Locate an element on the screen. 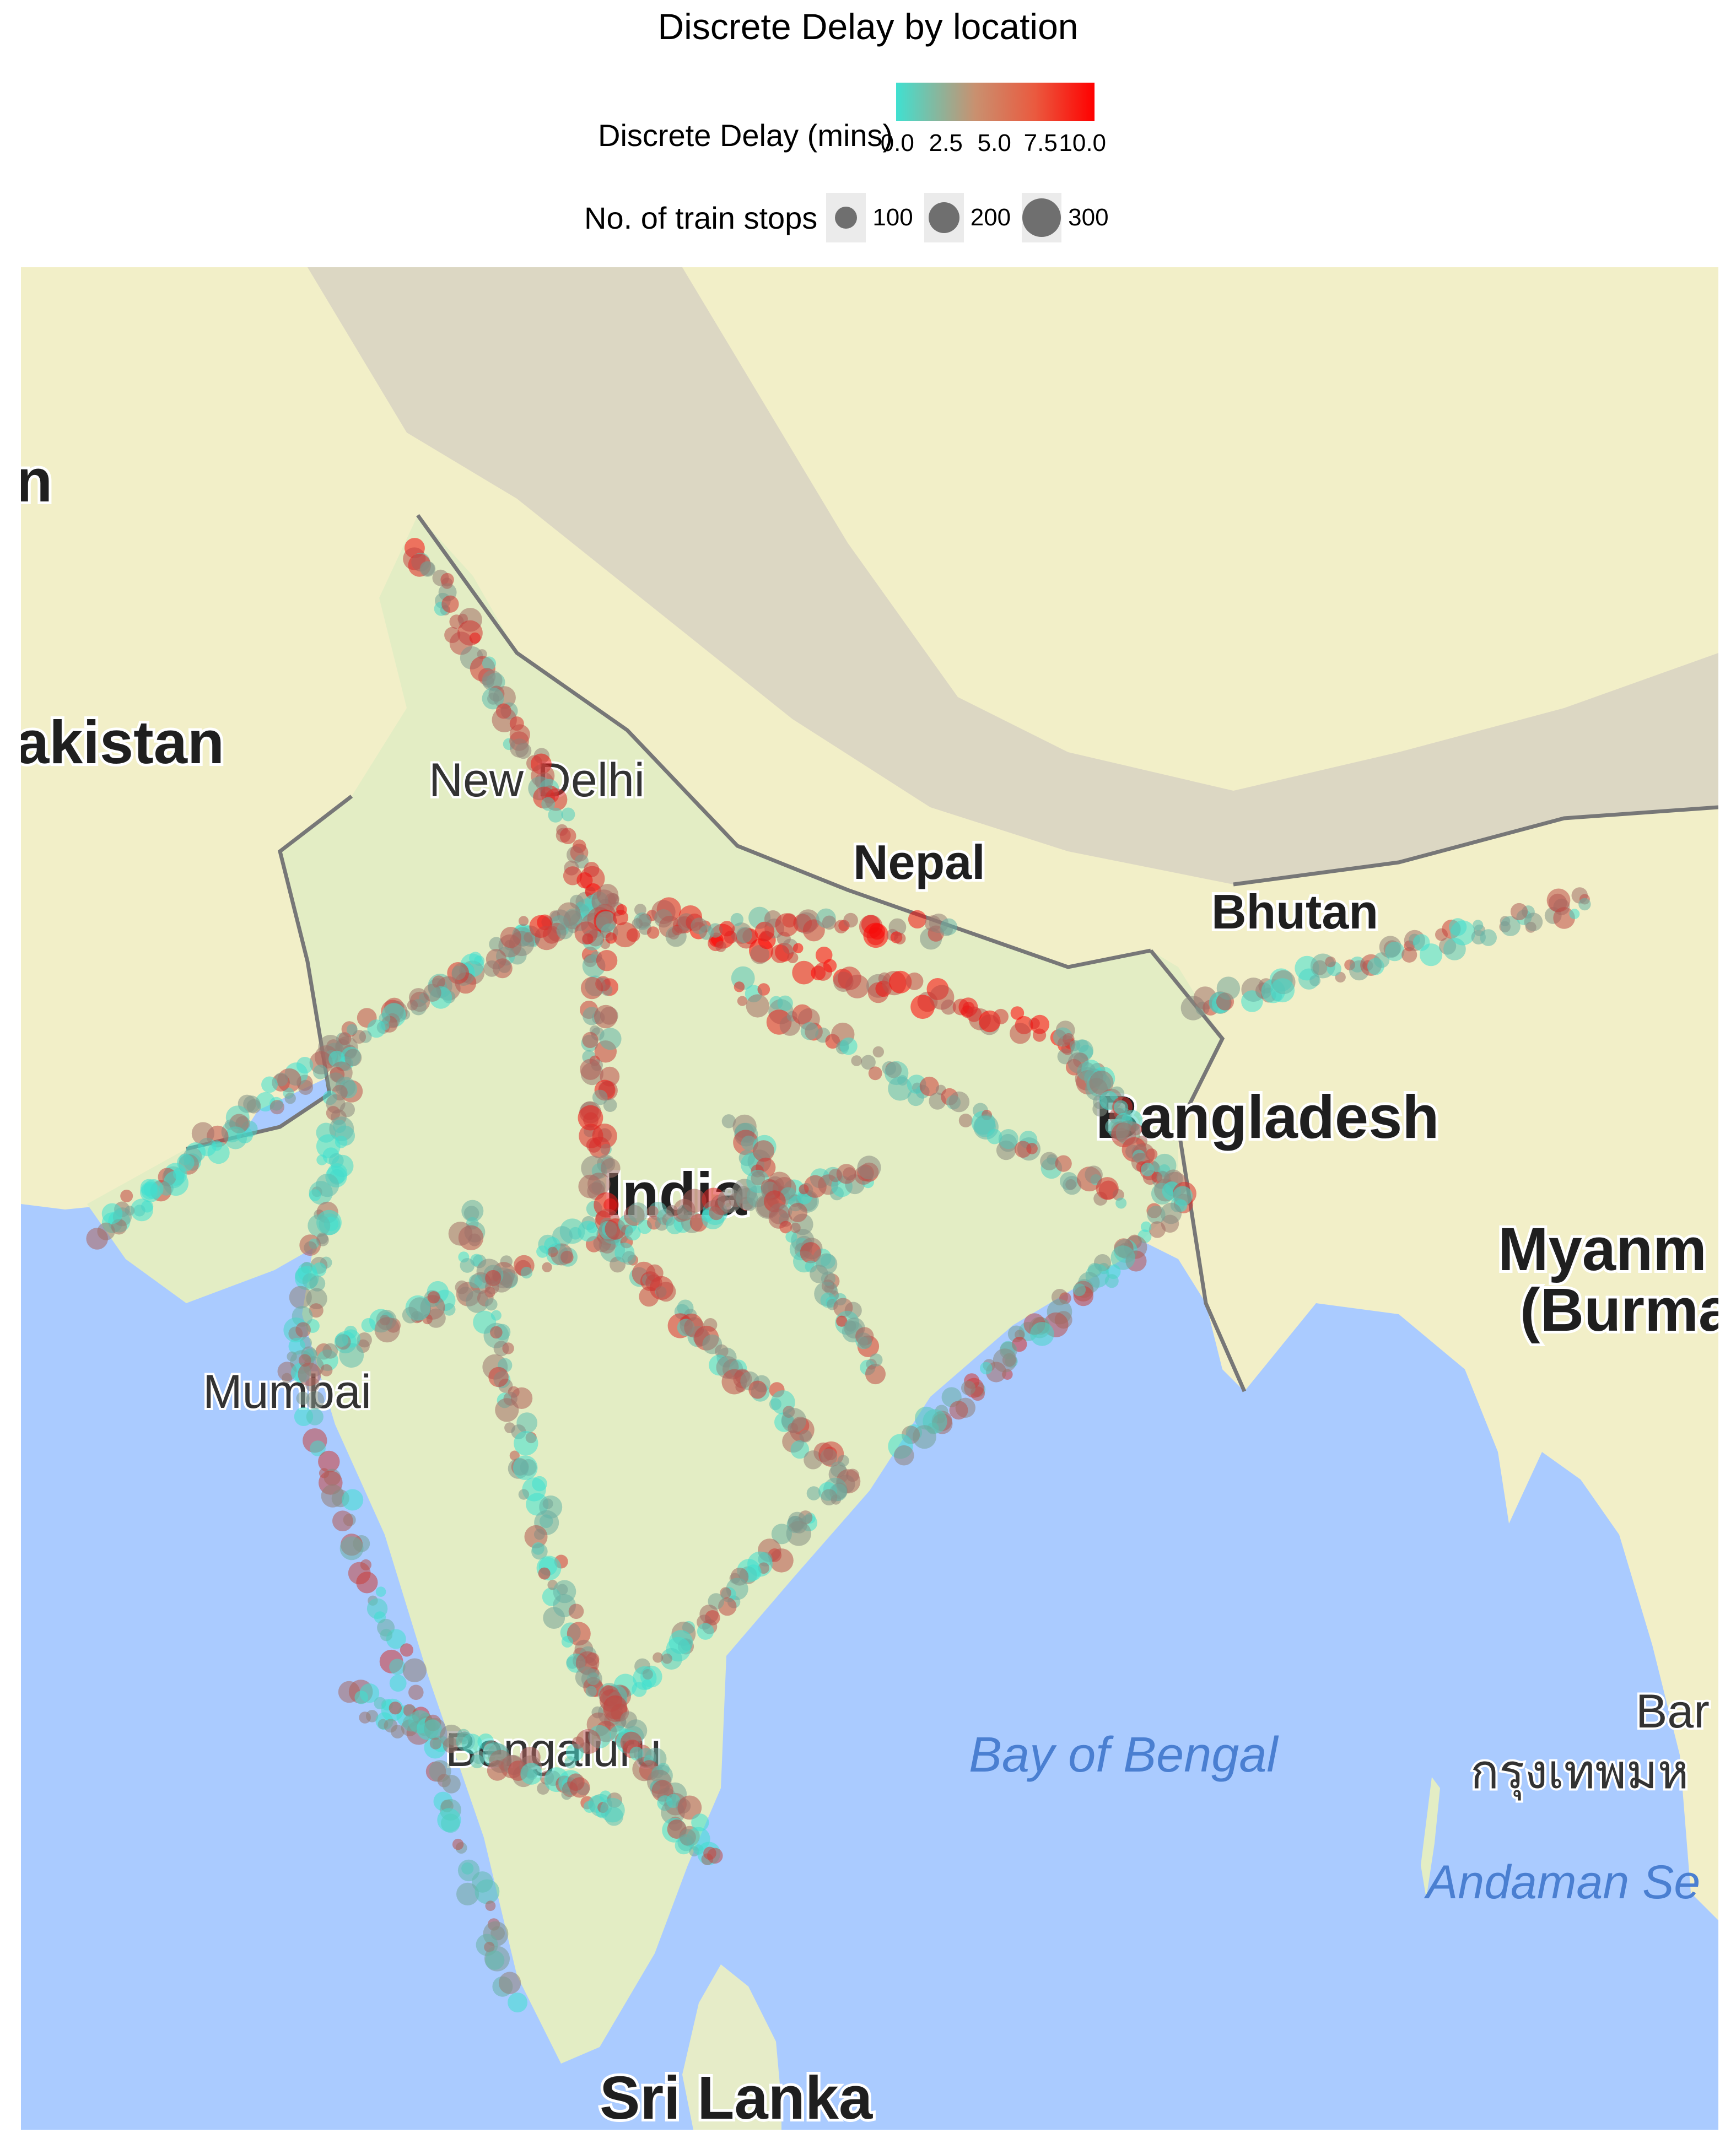 The width and height of the screenshot is (1736, 2149). size-swatch is located at coordinates (1042, 217).